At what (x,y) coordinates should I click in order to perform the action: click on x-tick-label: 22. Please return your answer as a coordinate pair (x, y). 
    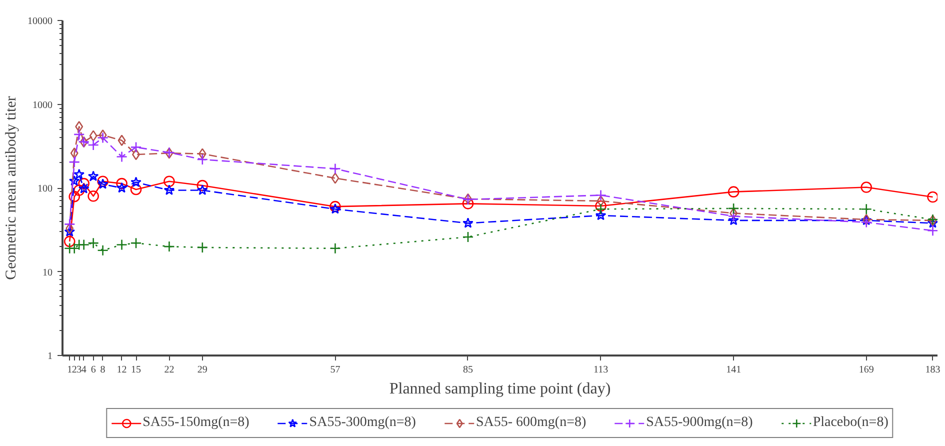
    Looking at the image, I should click on (169, 370).